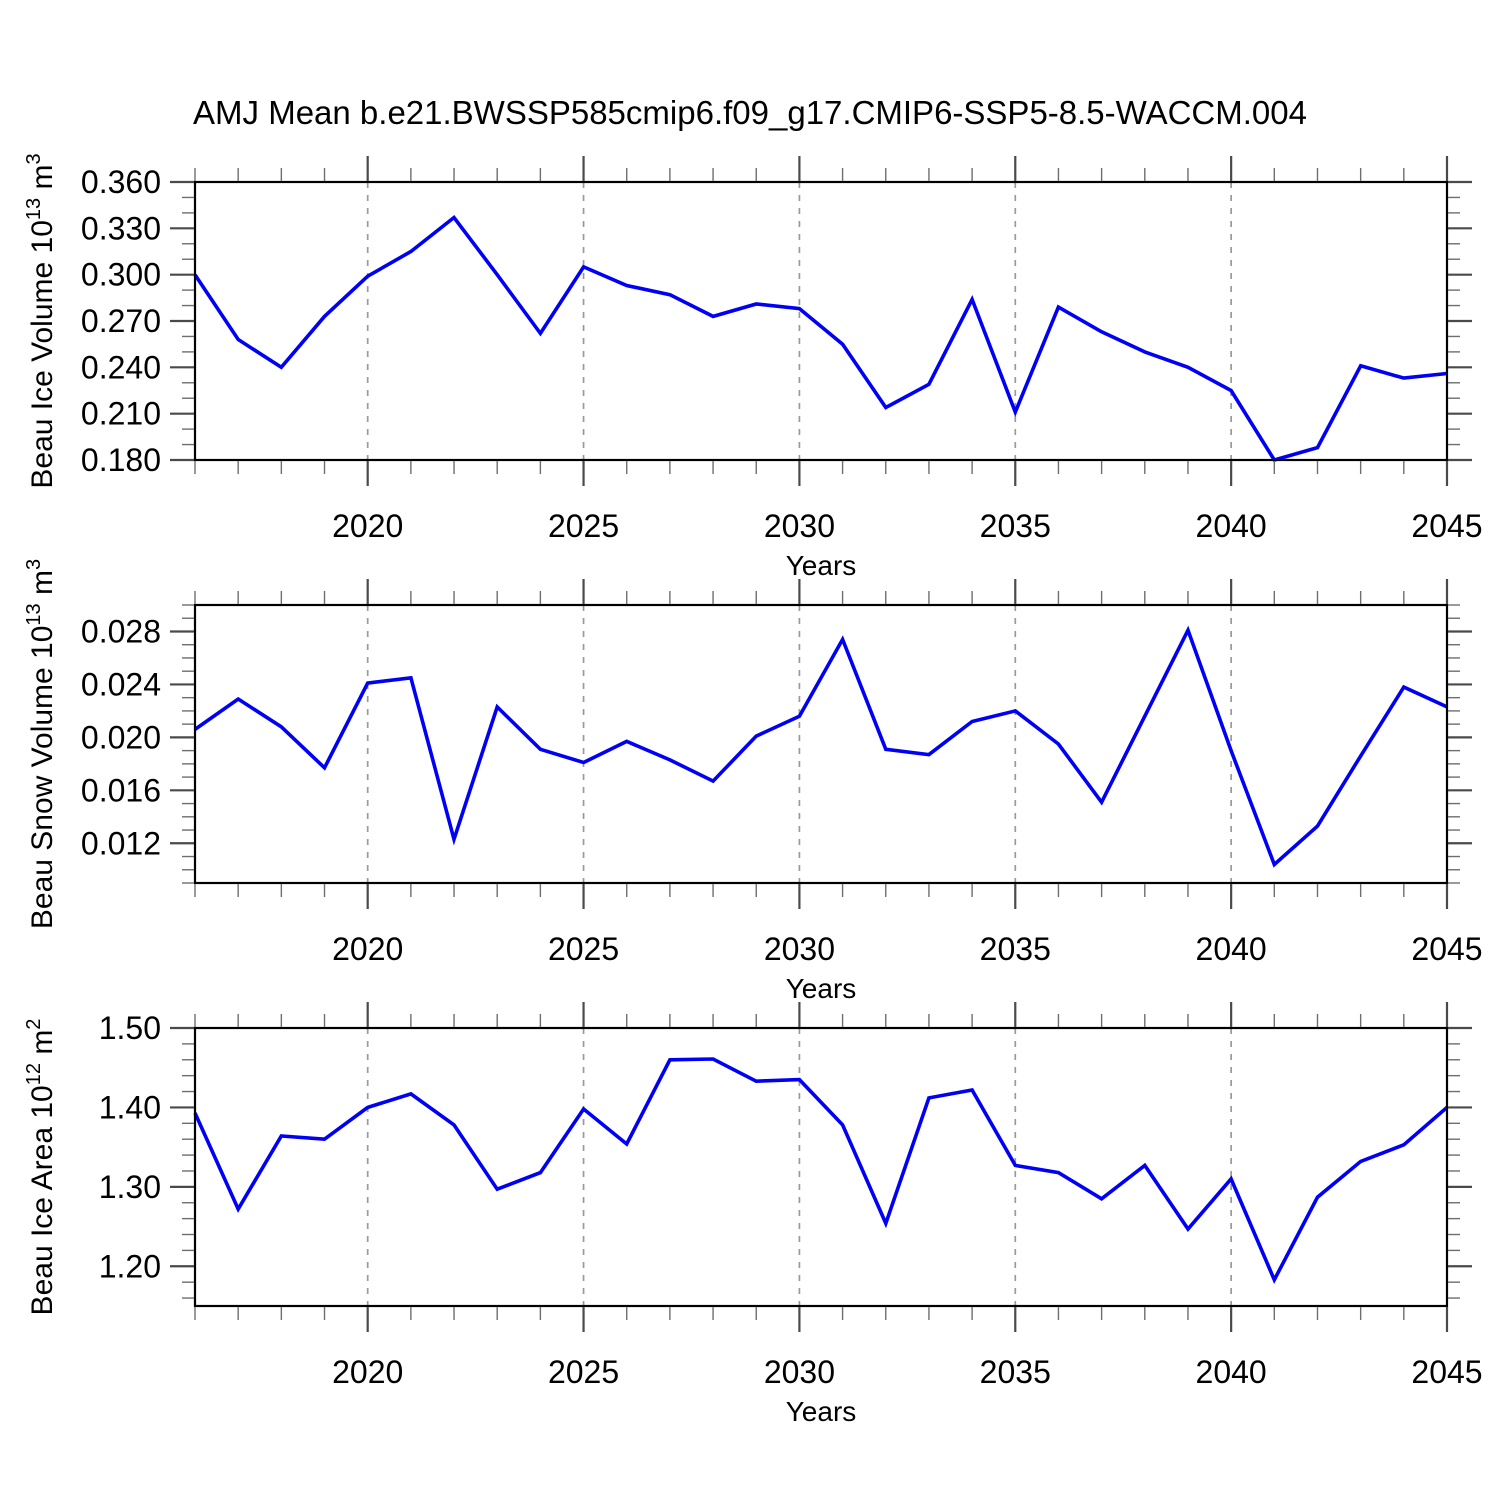  Describe the element at coordinates (121, 737) in the screenshot. I see `y-tick-label: 0.020` at that location.